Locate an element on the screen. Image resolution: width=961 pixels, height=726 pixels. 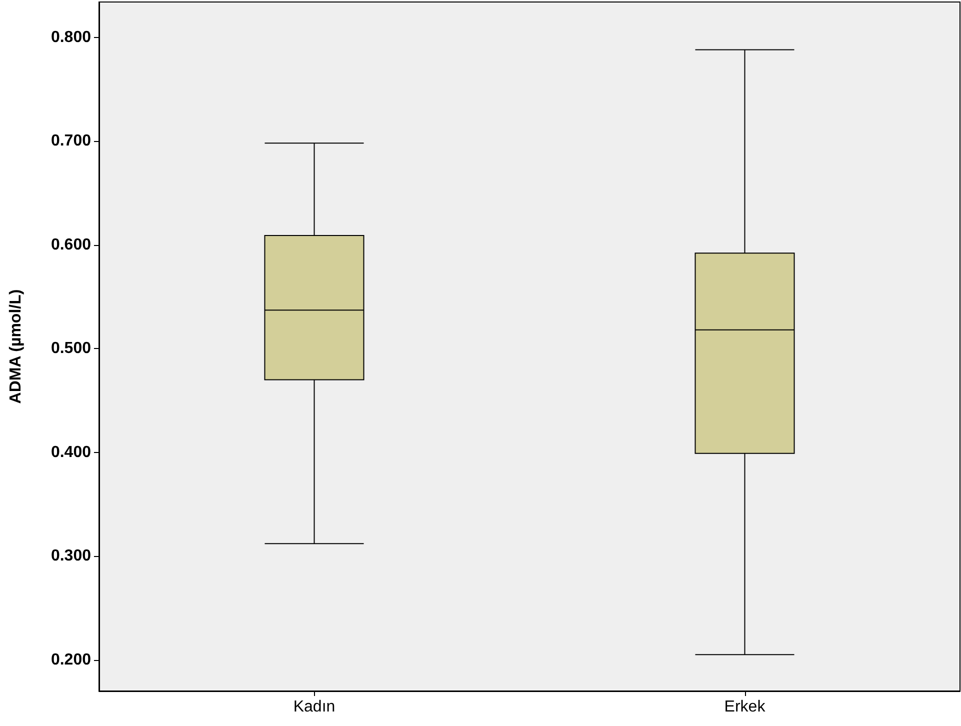
x-tick-label: Kadın is located at coordinates (314, 707).